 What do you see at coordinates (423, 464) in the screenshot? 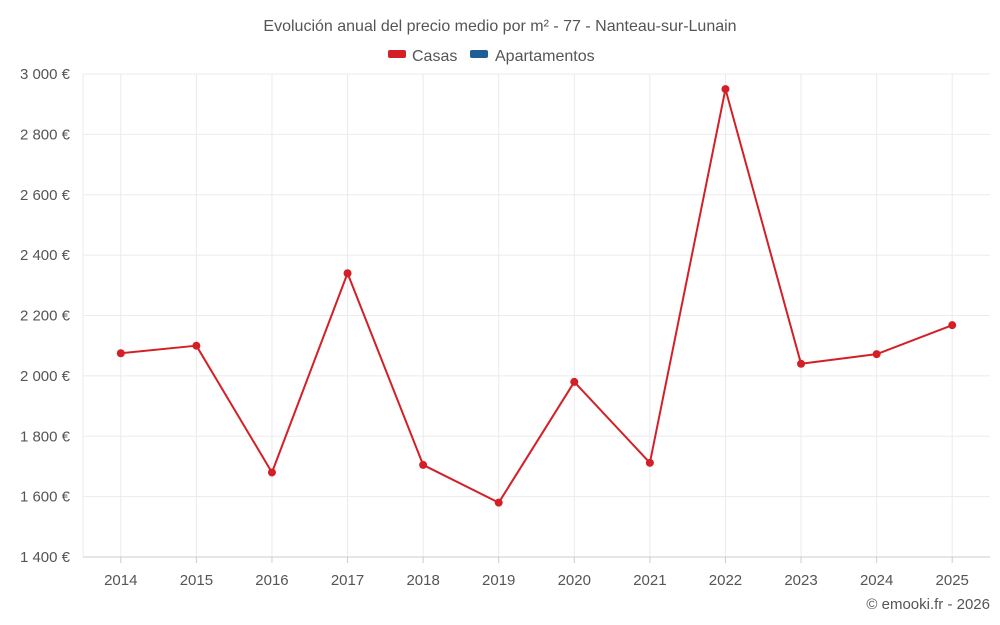
I see `data-point-casas-2018` at bounding box center [423, 464].